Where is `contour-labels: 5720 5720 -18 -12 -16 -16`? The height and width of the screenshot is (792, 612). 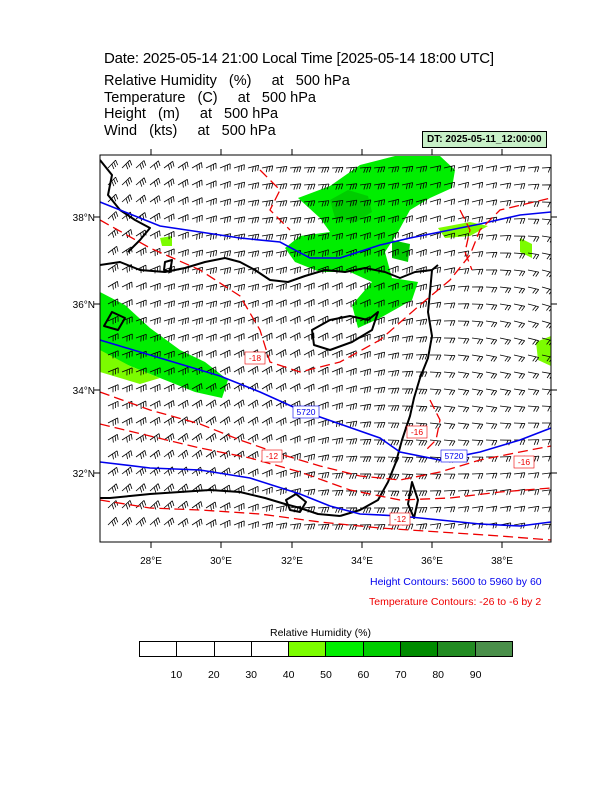 contour-labels: 5720 5720 -18 -12 -16 -16 is located at coordinates (389, 438).